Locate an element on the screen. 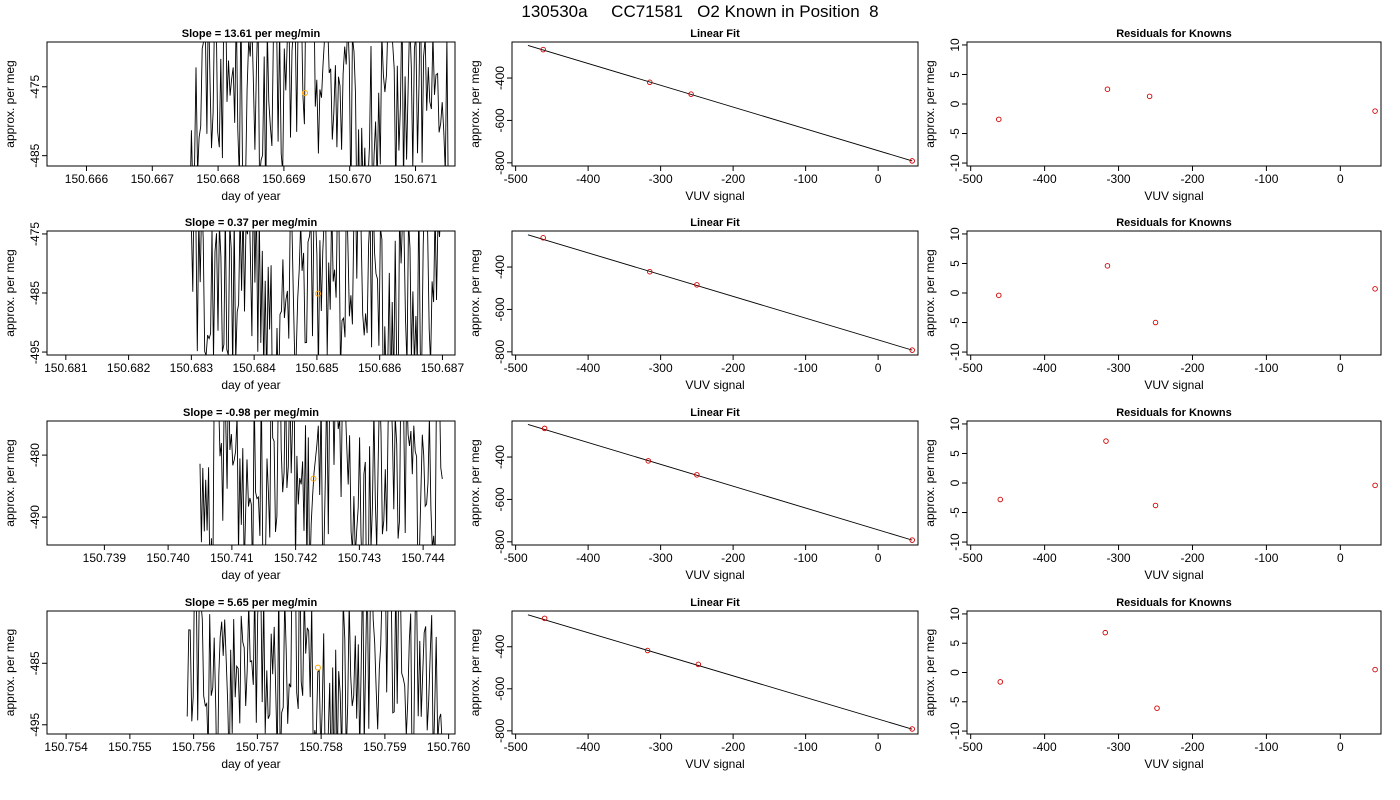  y-tick-label: -600 is located at coordinates (500, 120).